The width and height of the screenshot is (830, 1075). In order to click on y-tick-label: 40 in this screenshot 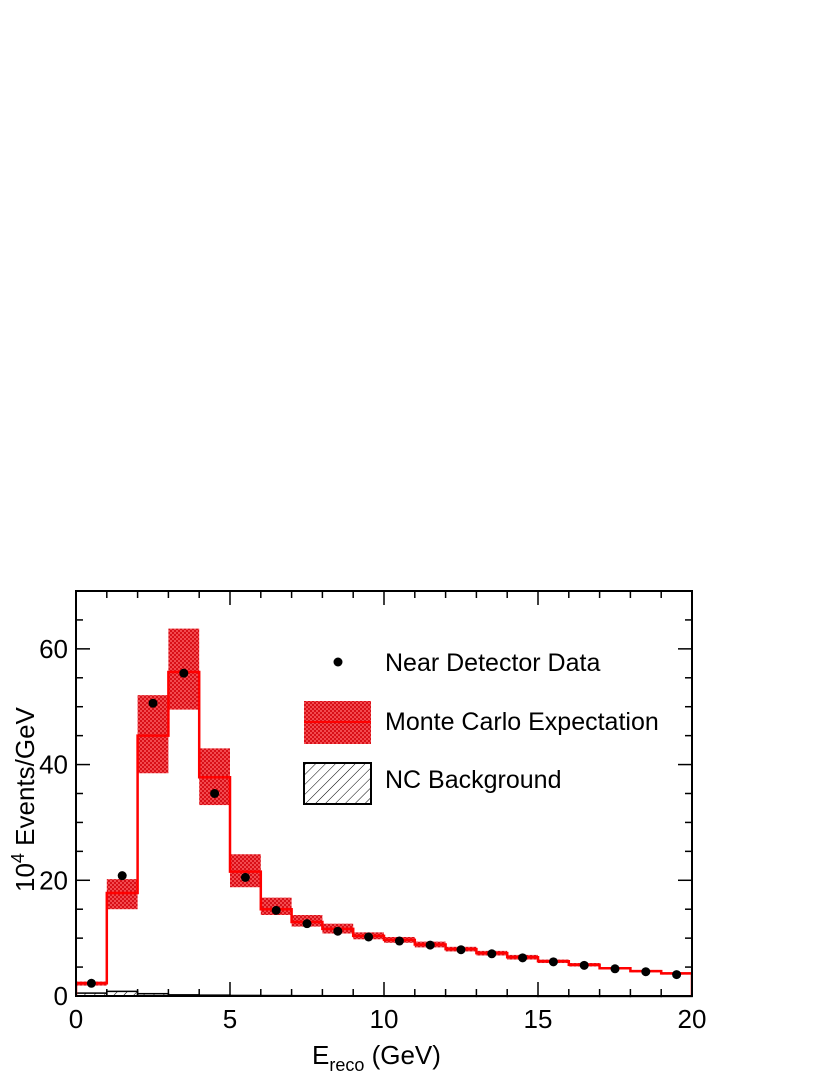, I will do `click(53, 765)`.